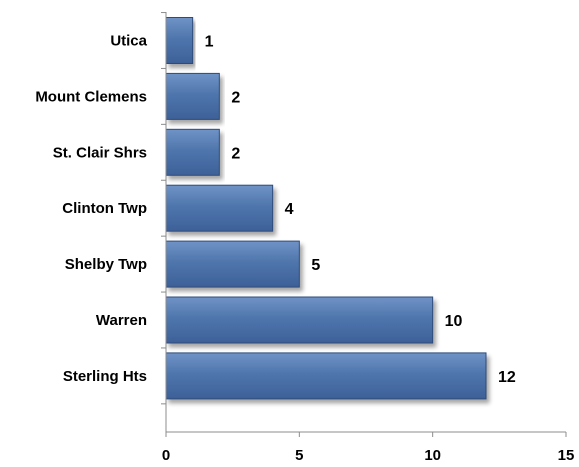 The image size is (579, 467). What do you see at coordinates (128, 41) in the screenshot?
I see `category-label-utica: Utica` at bounding box center [128, 41].